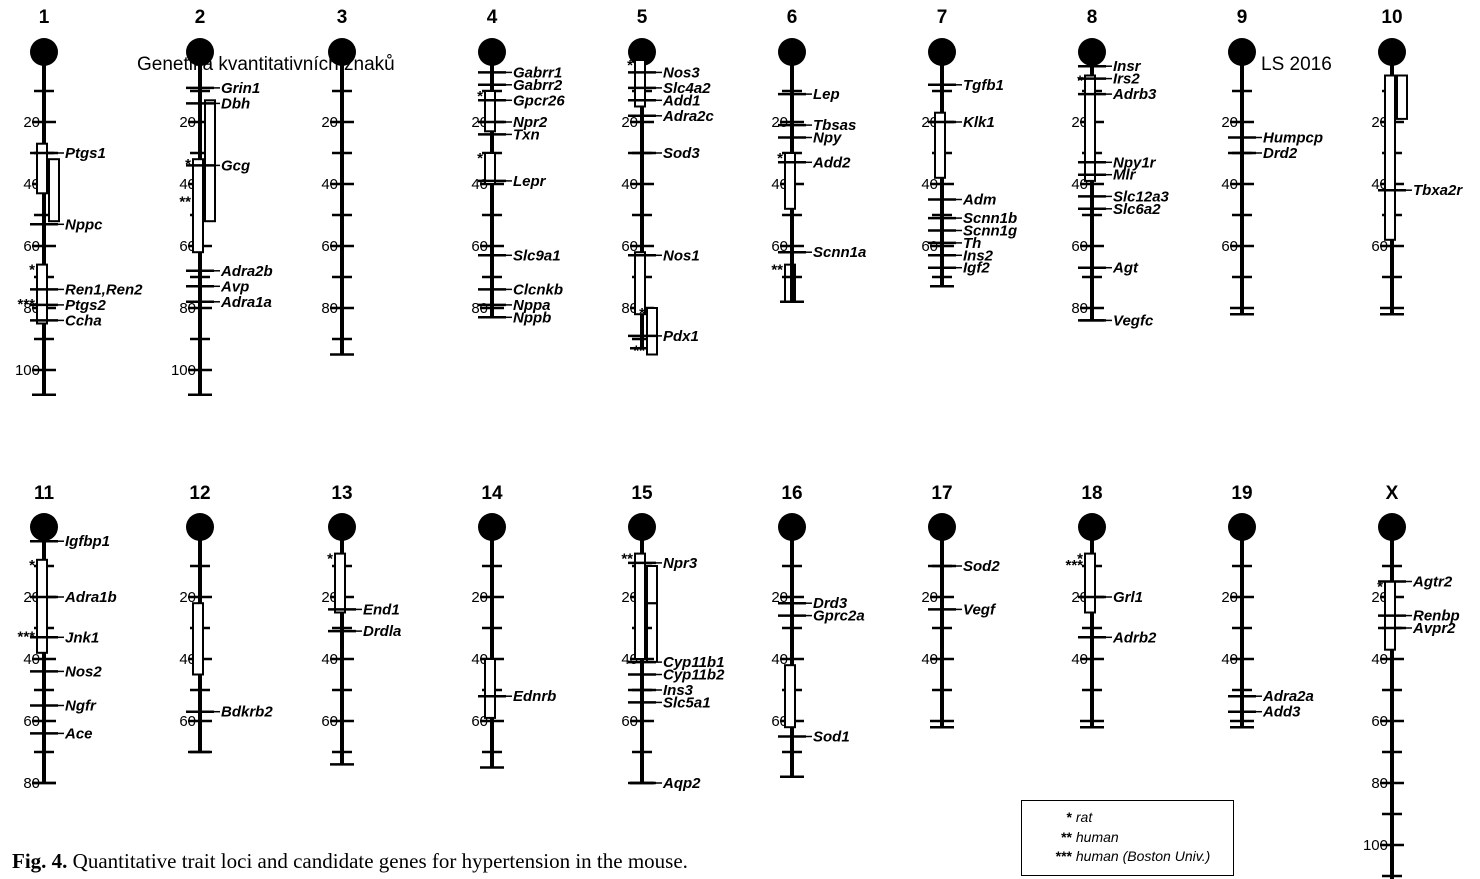  Describe the element at coordinates (513, 626) in the screenshot. I see `chromosome-14: 14 20 40 60 Ednrb` at that location.